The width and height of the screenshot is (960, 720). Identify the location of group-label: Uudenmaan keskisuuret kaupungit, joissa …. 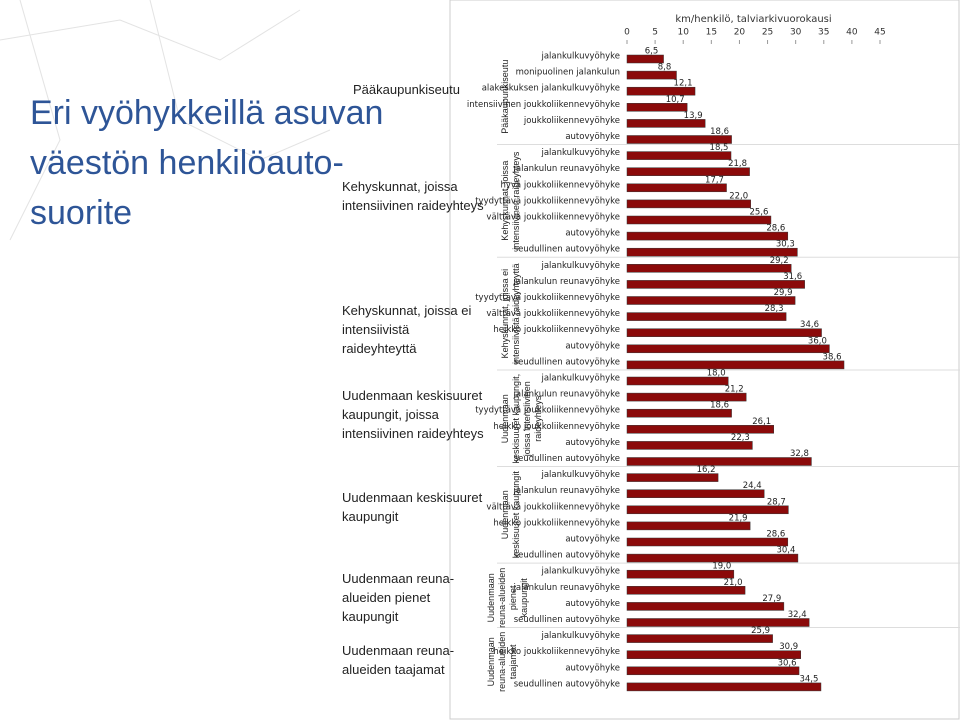
(413, 414).